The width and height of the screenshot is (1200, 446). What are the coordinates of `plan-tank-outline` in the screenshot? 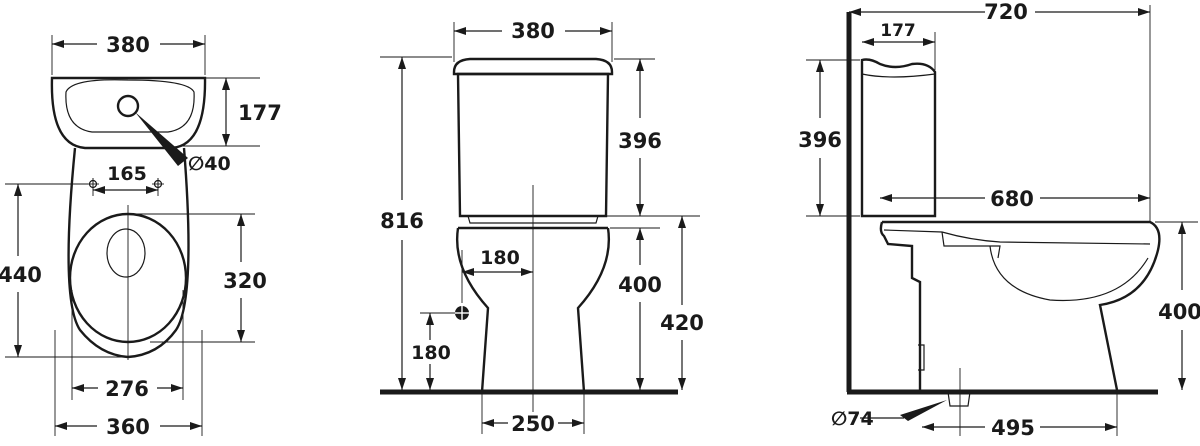 It's located at (128, 113).